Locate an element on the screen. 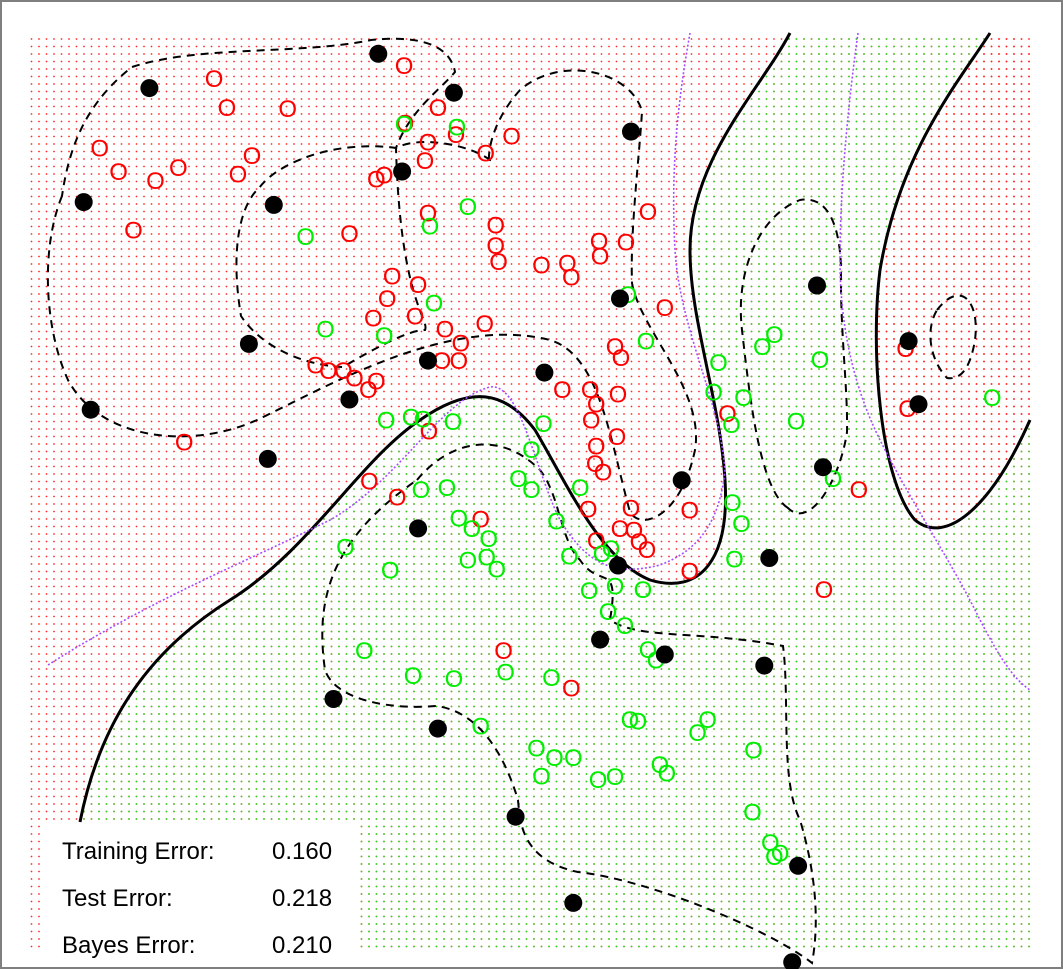 Image resolution: width=1063 pixels, height=969 pixels. point-green-52: O is located at coordinates (753, 750).